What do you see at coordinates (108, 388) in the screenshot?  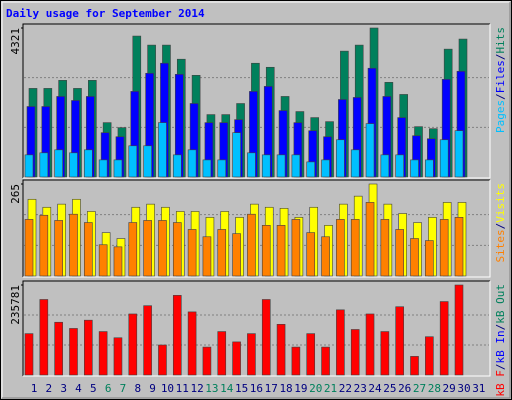 I see `x-tick-label: 6` at bounding box center [108, 388].